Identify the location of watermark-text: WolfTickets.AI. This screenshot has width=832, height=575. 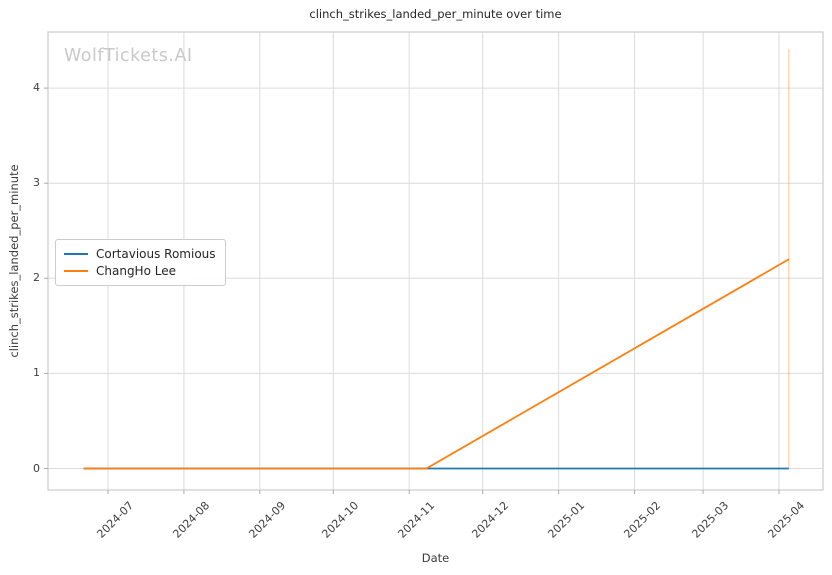
(128, 56).